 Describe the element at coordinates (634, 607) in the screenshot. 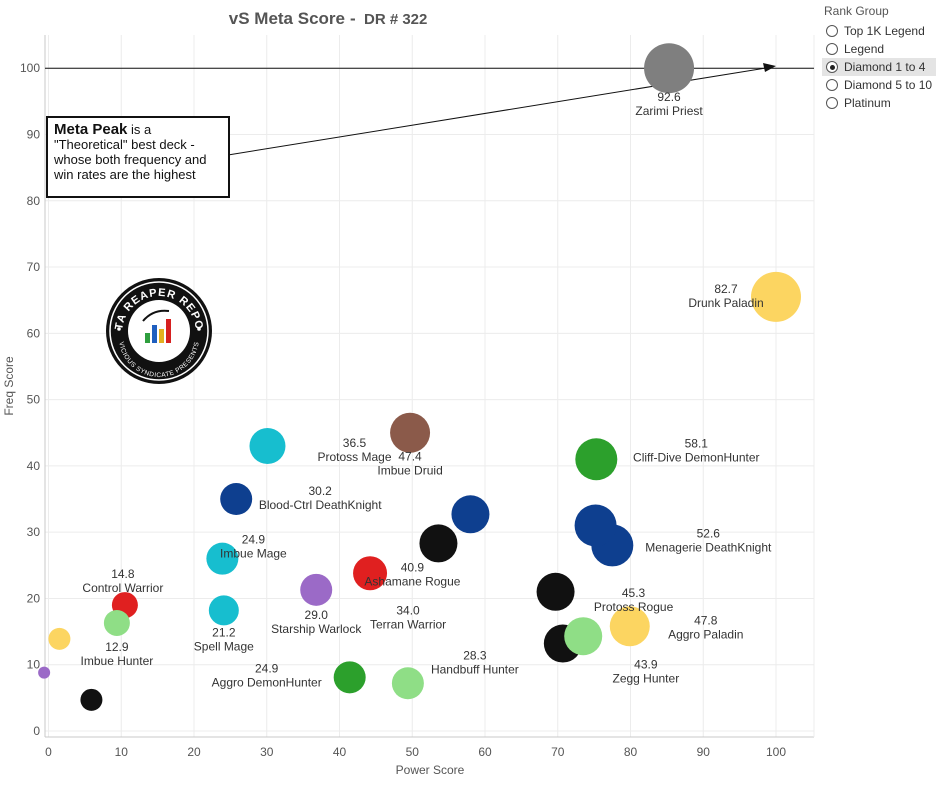

I see `data-label-name: Protoss Rogue` at that location.